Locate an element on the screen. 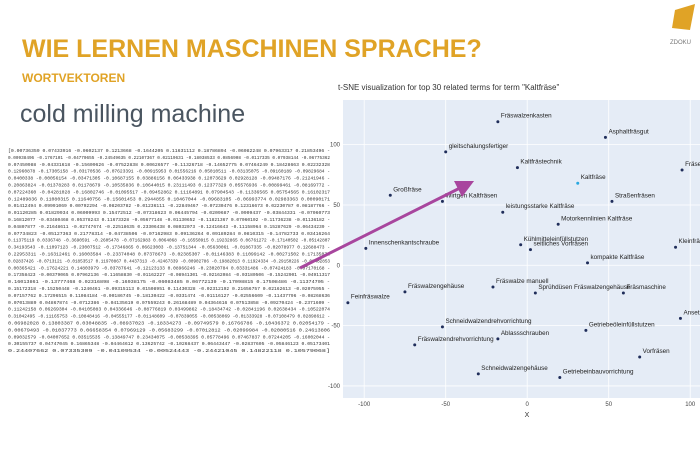  point-label: Fräswalzengehäuse is located at coordinates (436, 286).